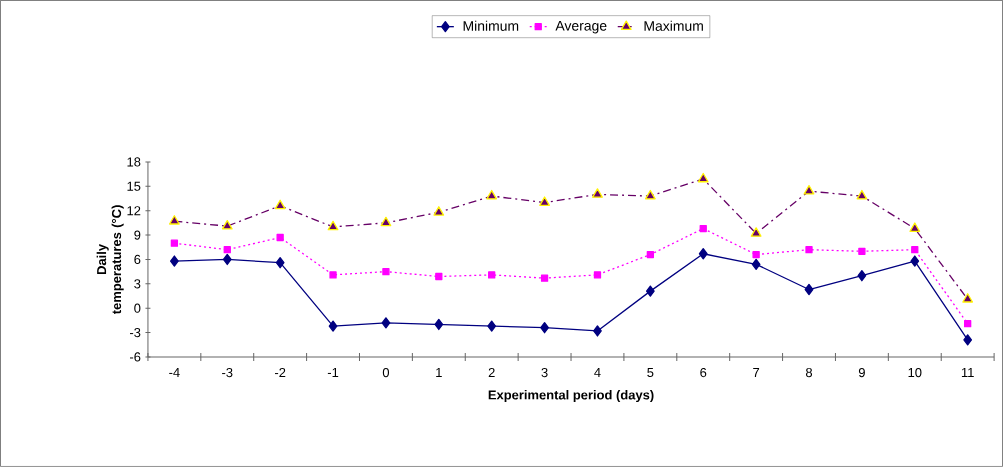  I want to click on x-tick-label: 2, so click(491, 373).